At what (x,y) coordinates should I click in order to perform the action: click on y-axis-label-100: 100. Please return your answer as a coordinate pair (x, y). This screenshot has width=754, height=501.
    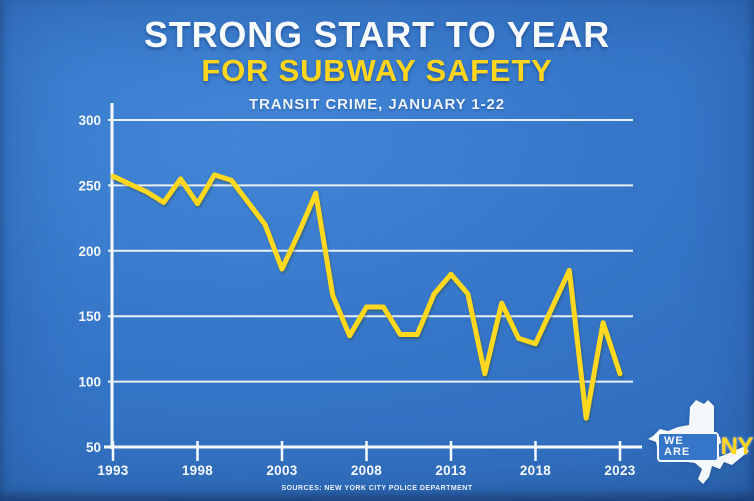
    Looking at the image, I should click on (89, 382).